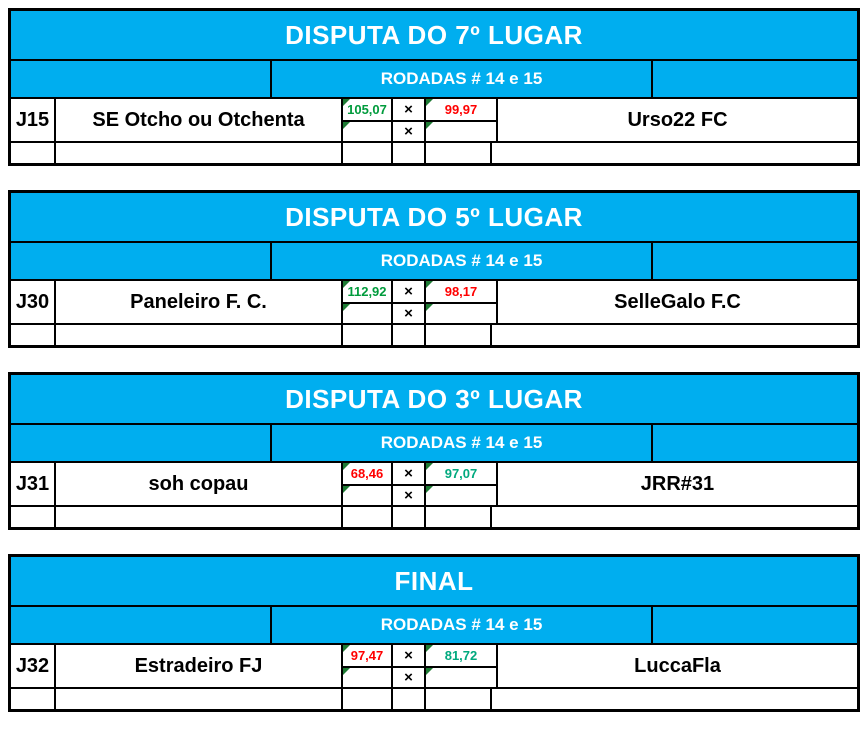 The width and height of the screenshot is (868, 744). Describe the element at coordinates (199, 666) in the screenshot. I see `home-team-cell: Estradeiro FJ` at that location.